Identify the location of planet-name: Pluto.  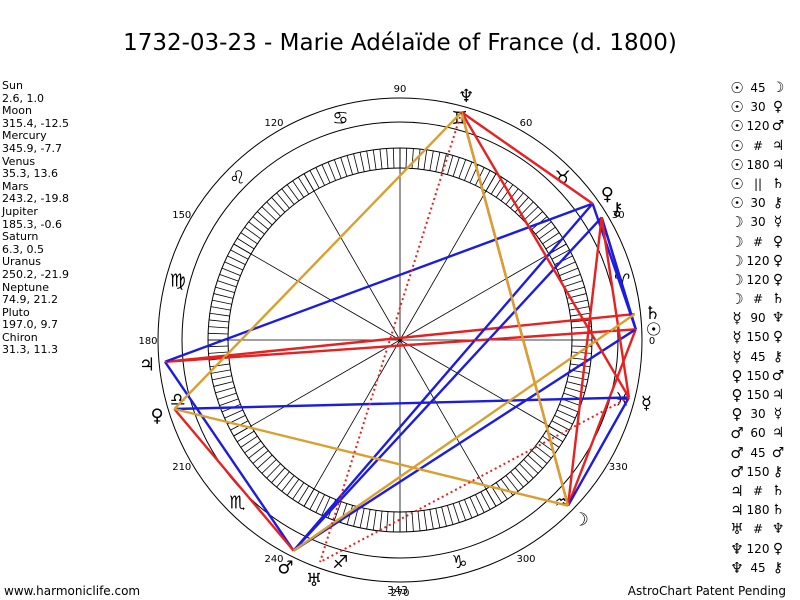
(16, 312).